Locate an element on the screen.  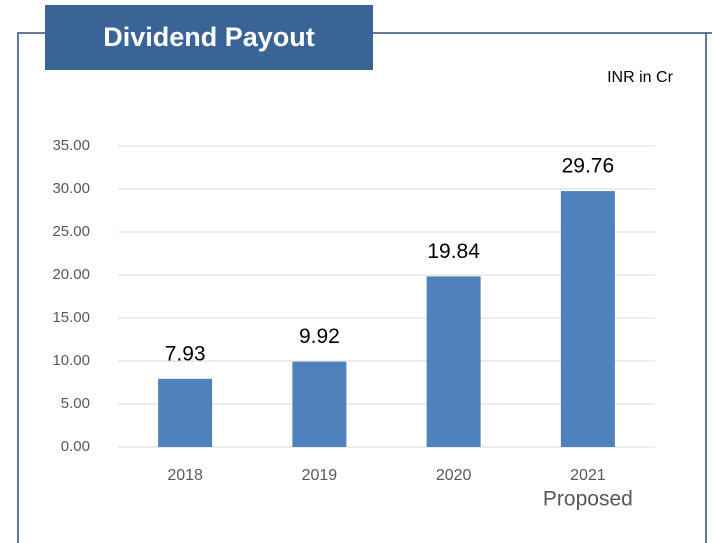
chart-title: Dividend Payout is located at coordinates (209, 37).